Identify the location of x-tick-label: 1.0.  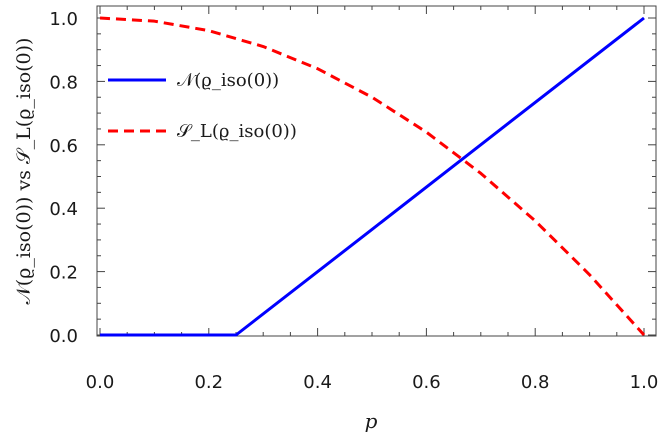
(644, 382).